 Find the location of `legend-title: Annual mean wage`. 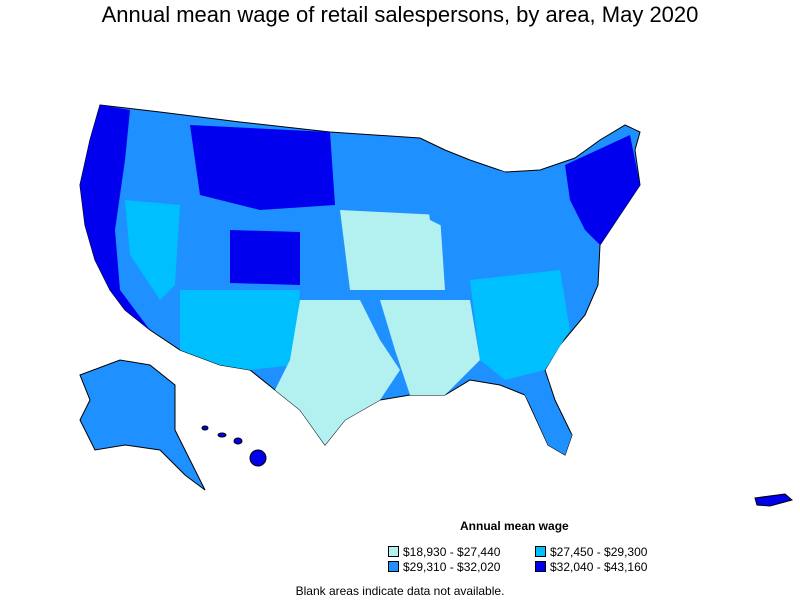

legend-title: Annual mean wage is located at coordinates (514, 526).